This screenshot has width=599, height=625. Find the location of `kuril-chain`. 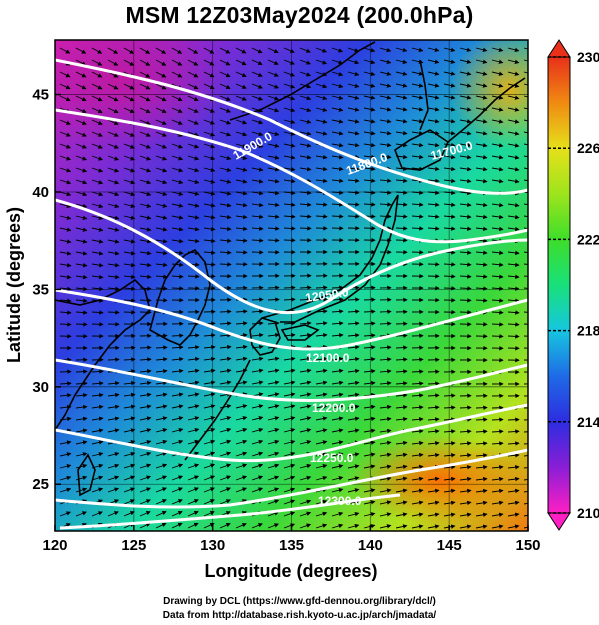

kuril-chain is located at coordinates (486, 110).